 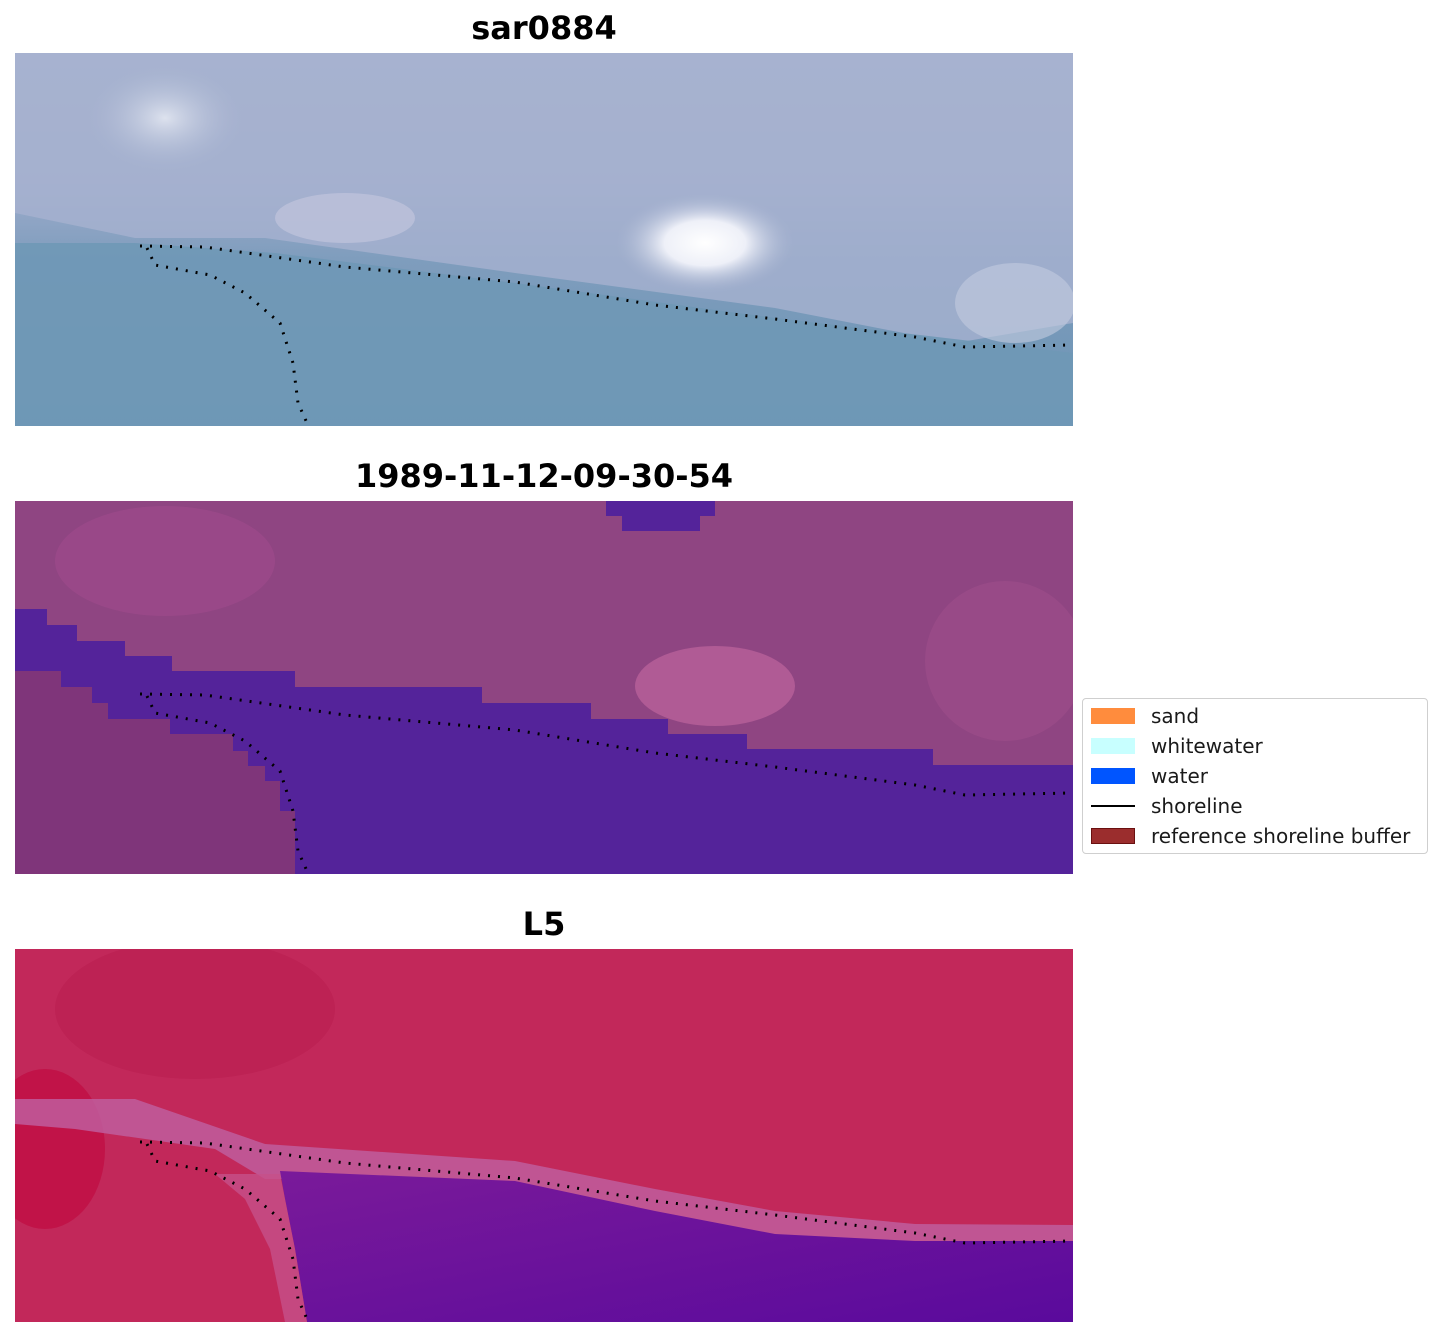 I want to click on legend-item-shoreline: shoreline, so click(x=1167, y=806).